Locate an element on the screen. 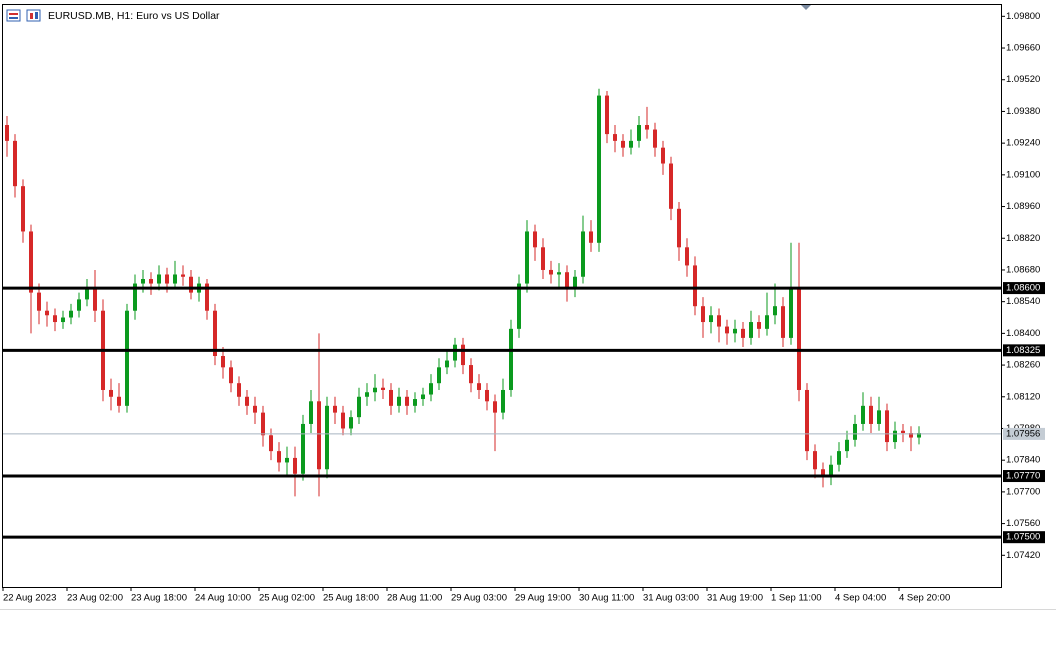 The image size is (1056, 672). y-tick-label: 1.07560 is located at coordinates (1023, 523).